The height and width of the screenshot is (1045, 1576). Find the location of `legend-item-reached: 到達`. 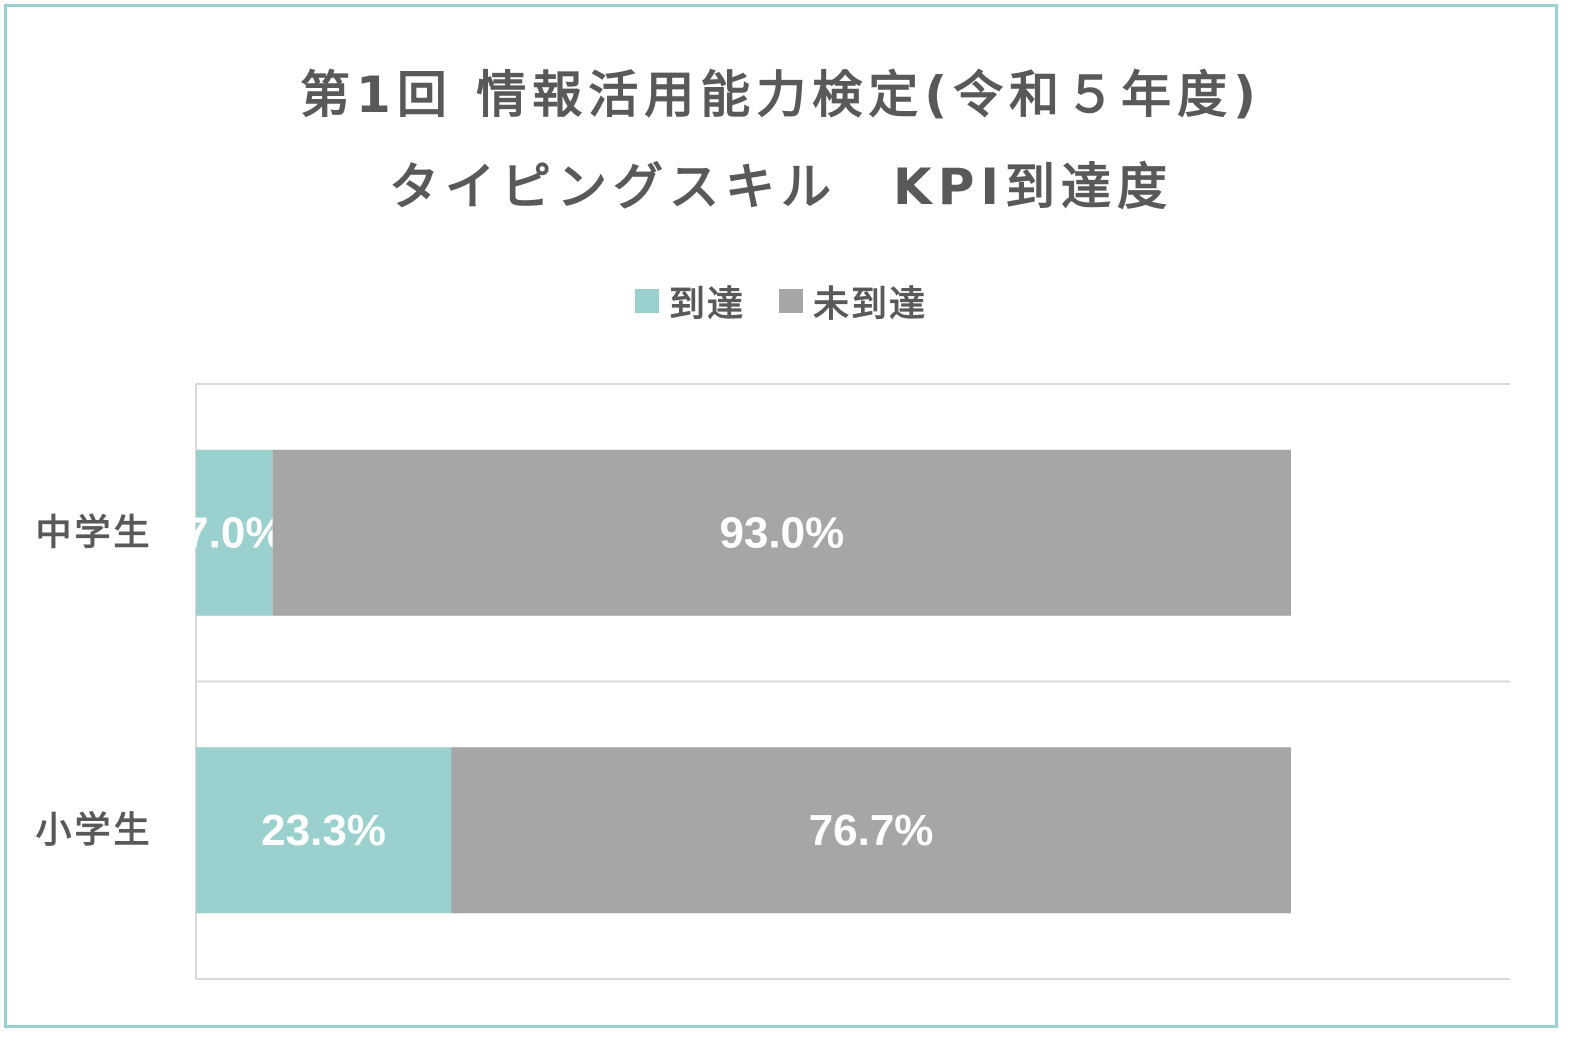

legend-item-reached: 到達 is located at coordinates (689, 301).